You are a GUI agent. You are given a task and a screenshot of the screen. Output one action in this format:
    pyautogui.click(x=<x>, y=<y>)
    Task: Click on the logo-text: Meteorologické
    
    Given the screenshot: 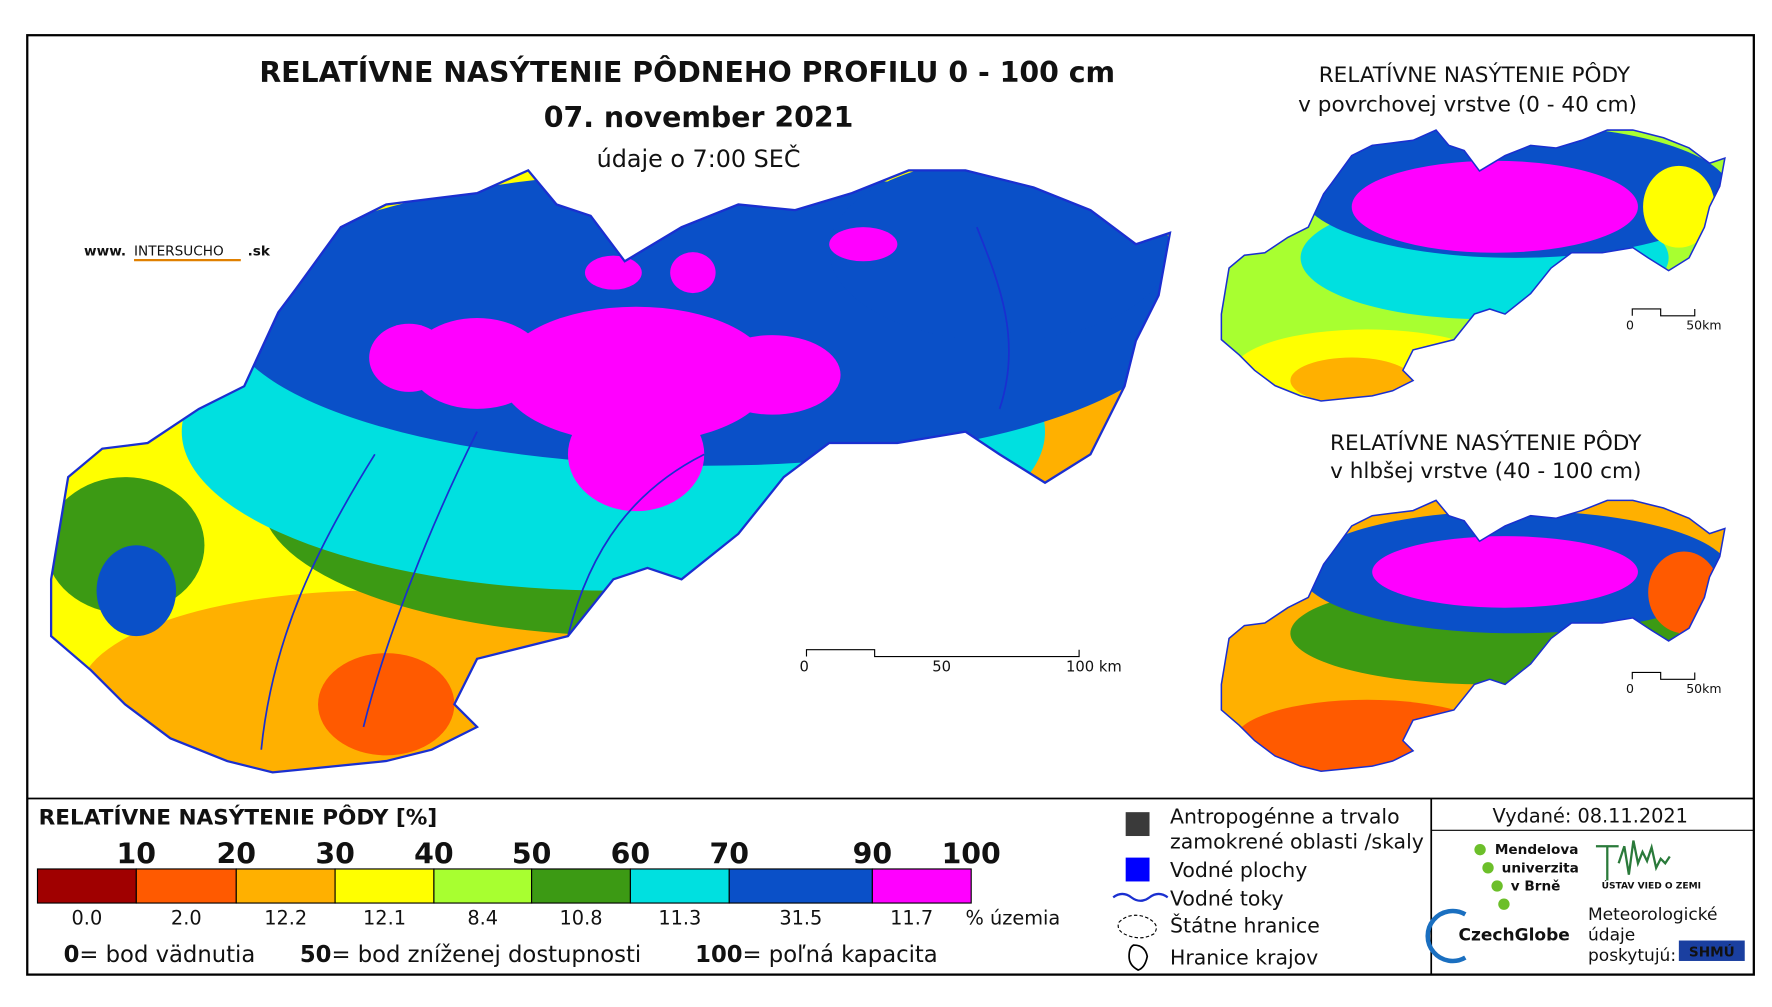 What is the action you would take?
    pyautogui.click(x=1652, y=915)
    